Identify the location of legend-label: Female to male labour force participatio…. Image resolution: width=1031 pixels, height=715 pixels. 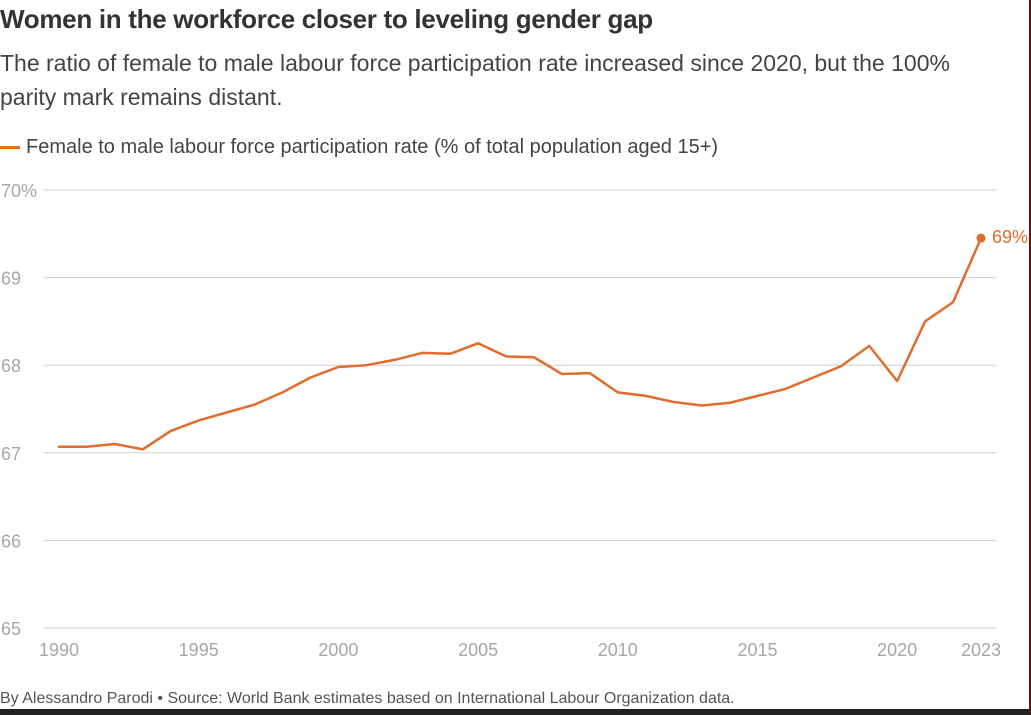
(372, 146).